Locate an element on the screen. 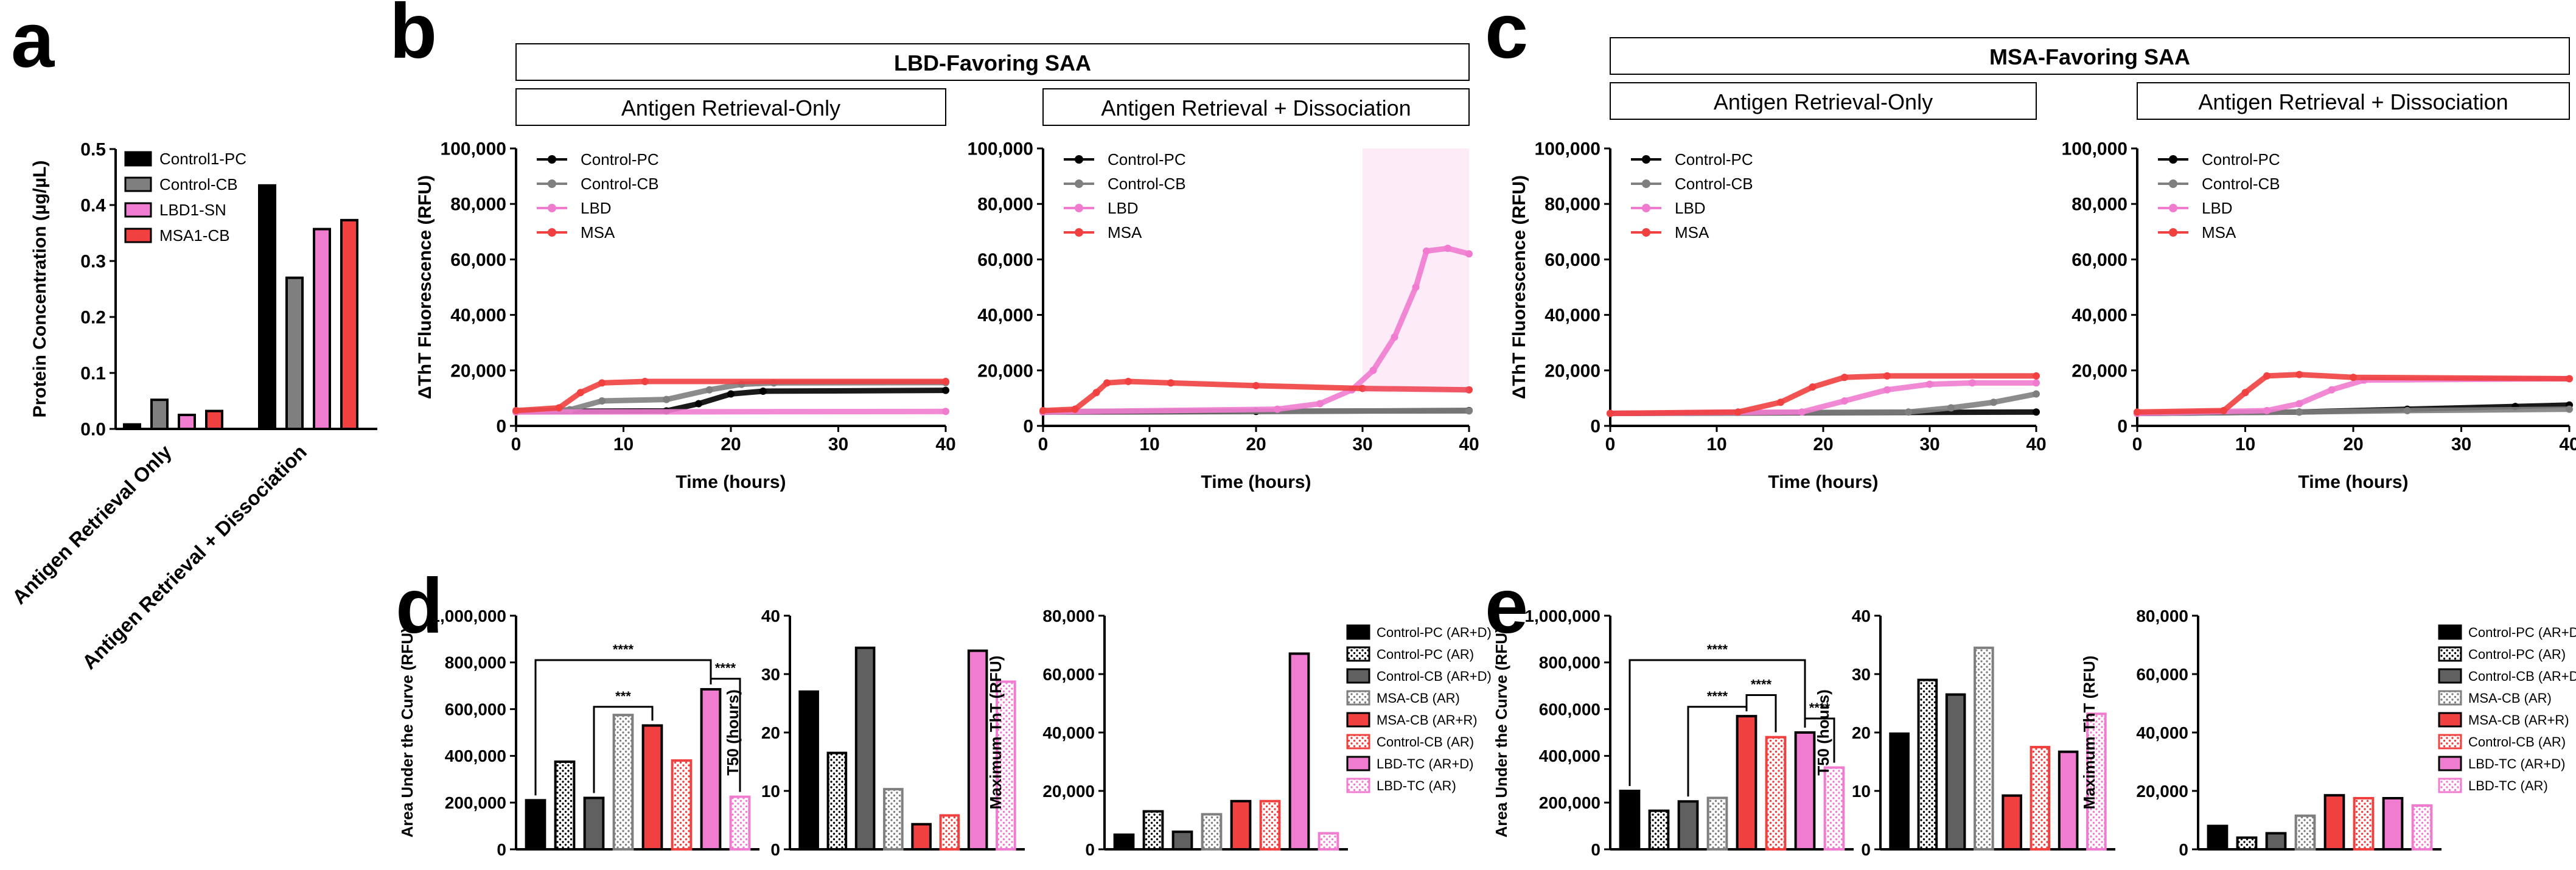  b1-legend-label: LBD is located at coordinates (596, 208).